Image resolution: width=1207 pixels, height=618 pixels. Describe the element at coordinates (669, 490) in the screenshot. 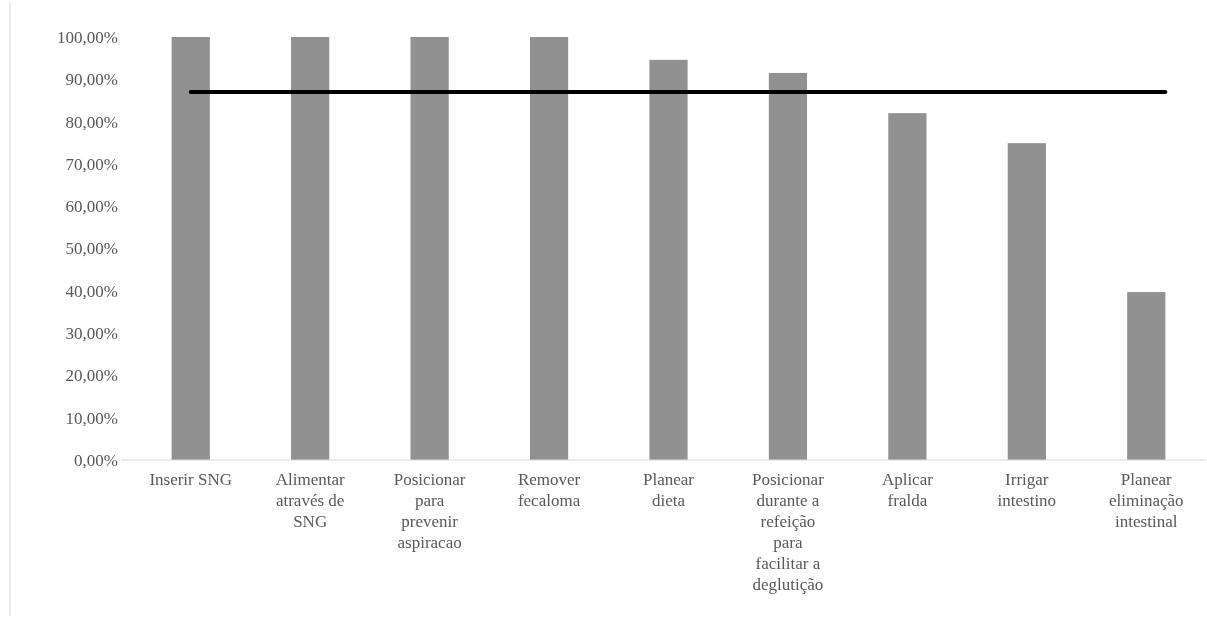

I see `x-tick-label: Planear dieta` at that location.